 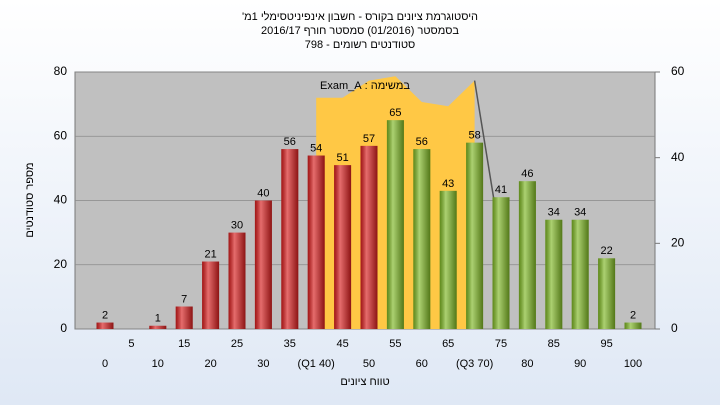 What do you see at coordinates (678, 71) in the screenshot?
I see `y2-tick-label: 60` at bounding box center [678, 71].